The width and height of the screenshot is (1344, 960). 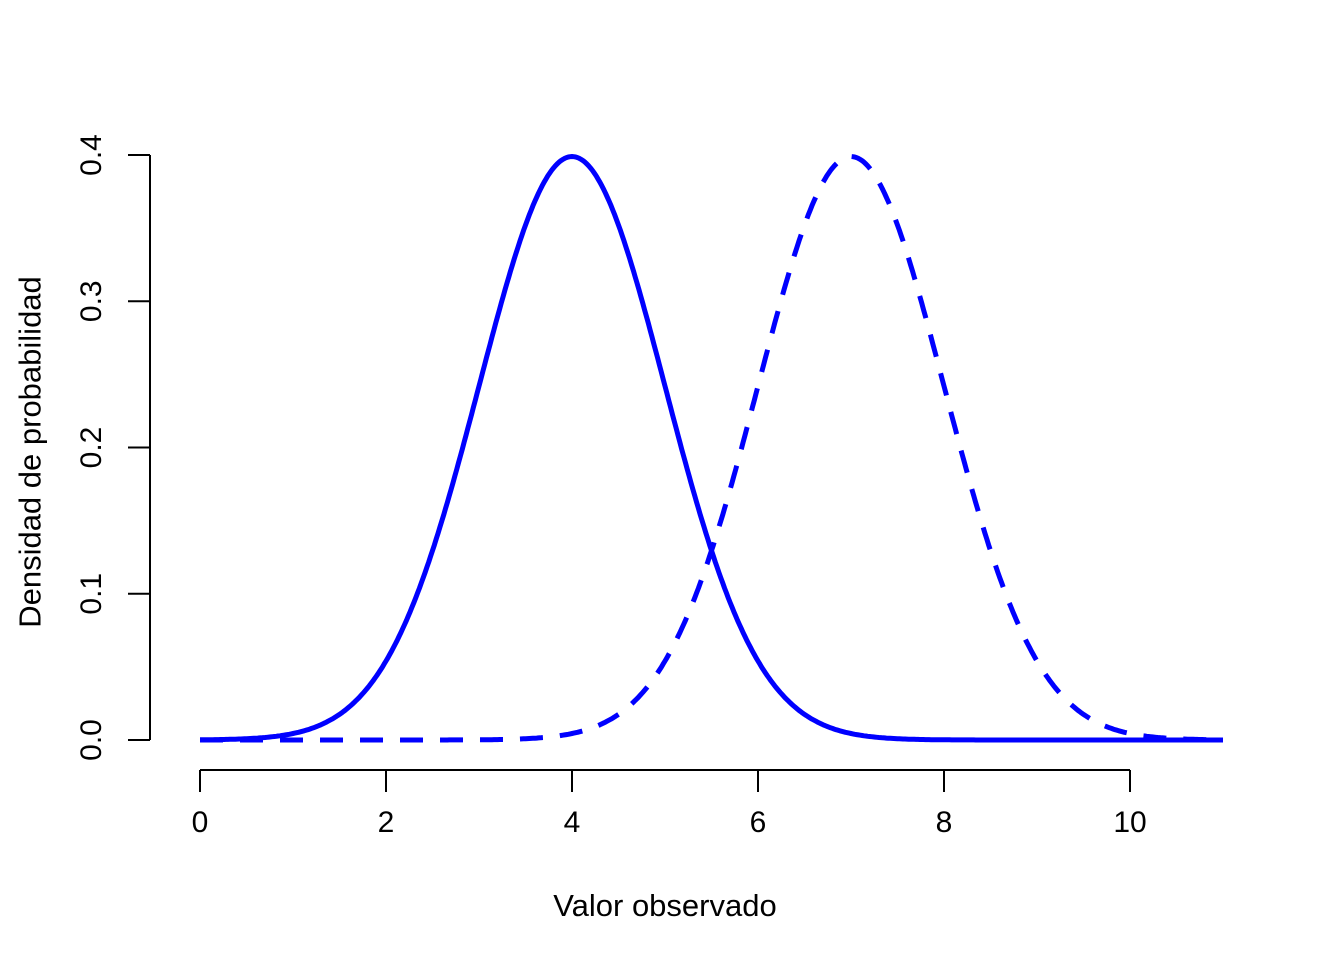 I want to click on y-tick-label: 0.3, so click(x=91, y=301).